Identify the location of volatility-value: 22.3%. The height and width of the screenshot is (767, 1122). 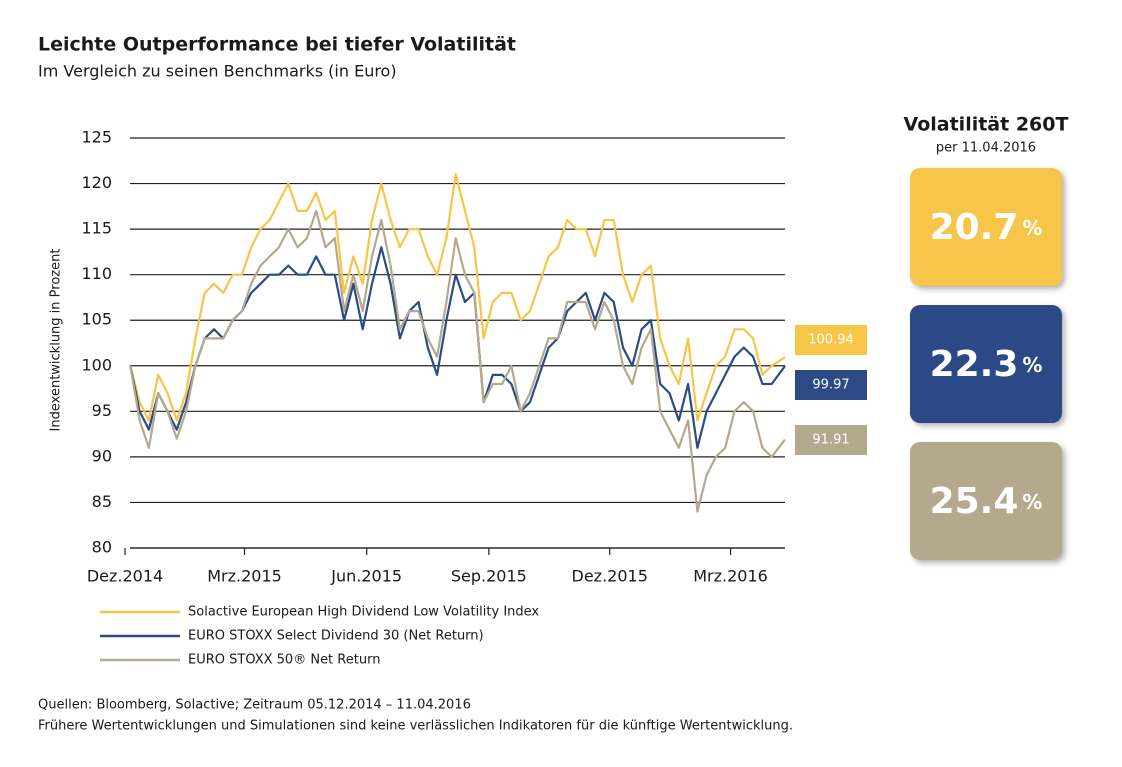
(986, 364).